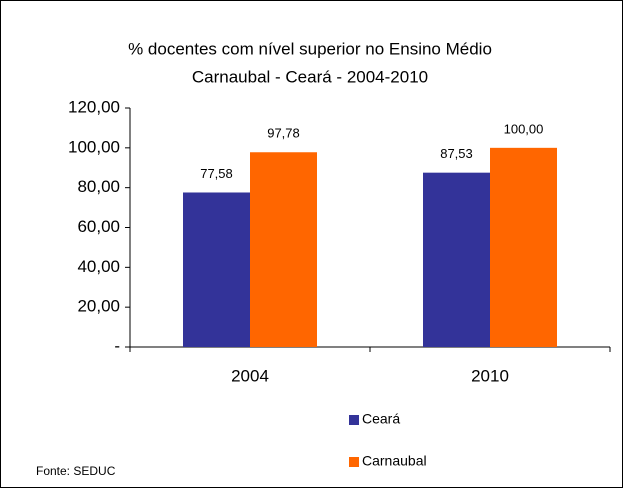 This screenshot has height=493, width=623. What do you see at coordinates (117, 345) in the screenshot?
I see `y-tick-label: -` at bounding box center [117, 345].